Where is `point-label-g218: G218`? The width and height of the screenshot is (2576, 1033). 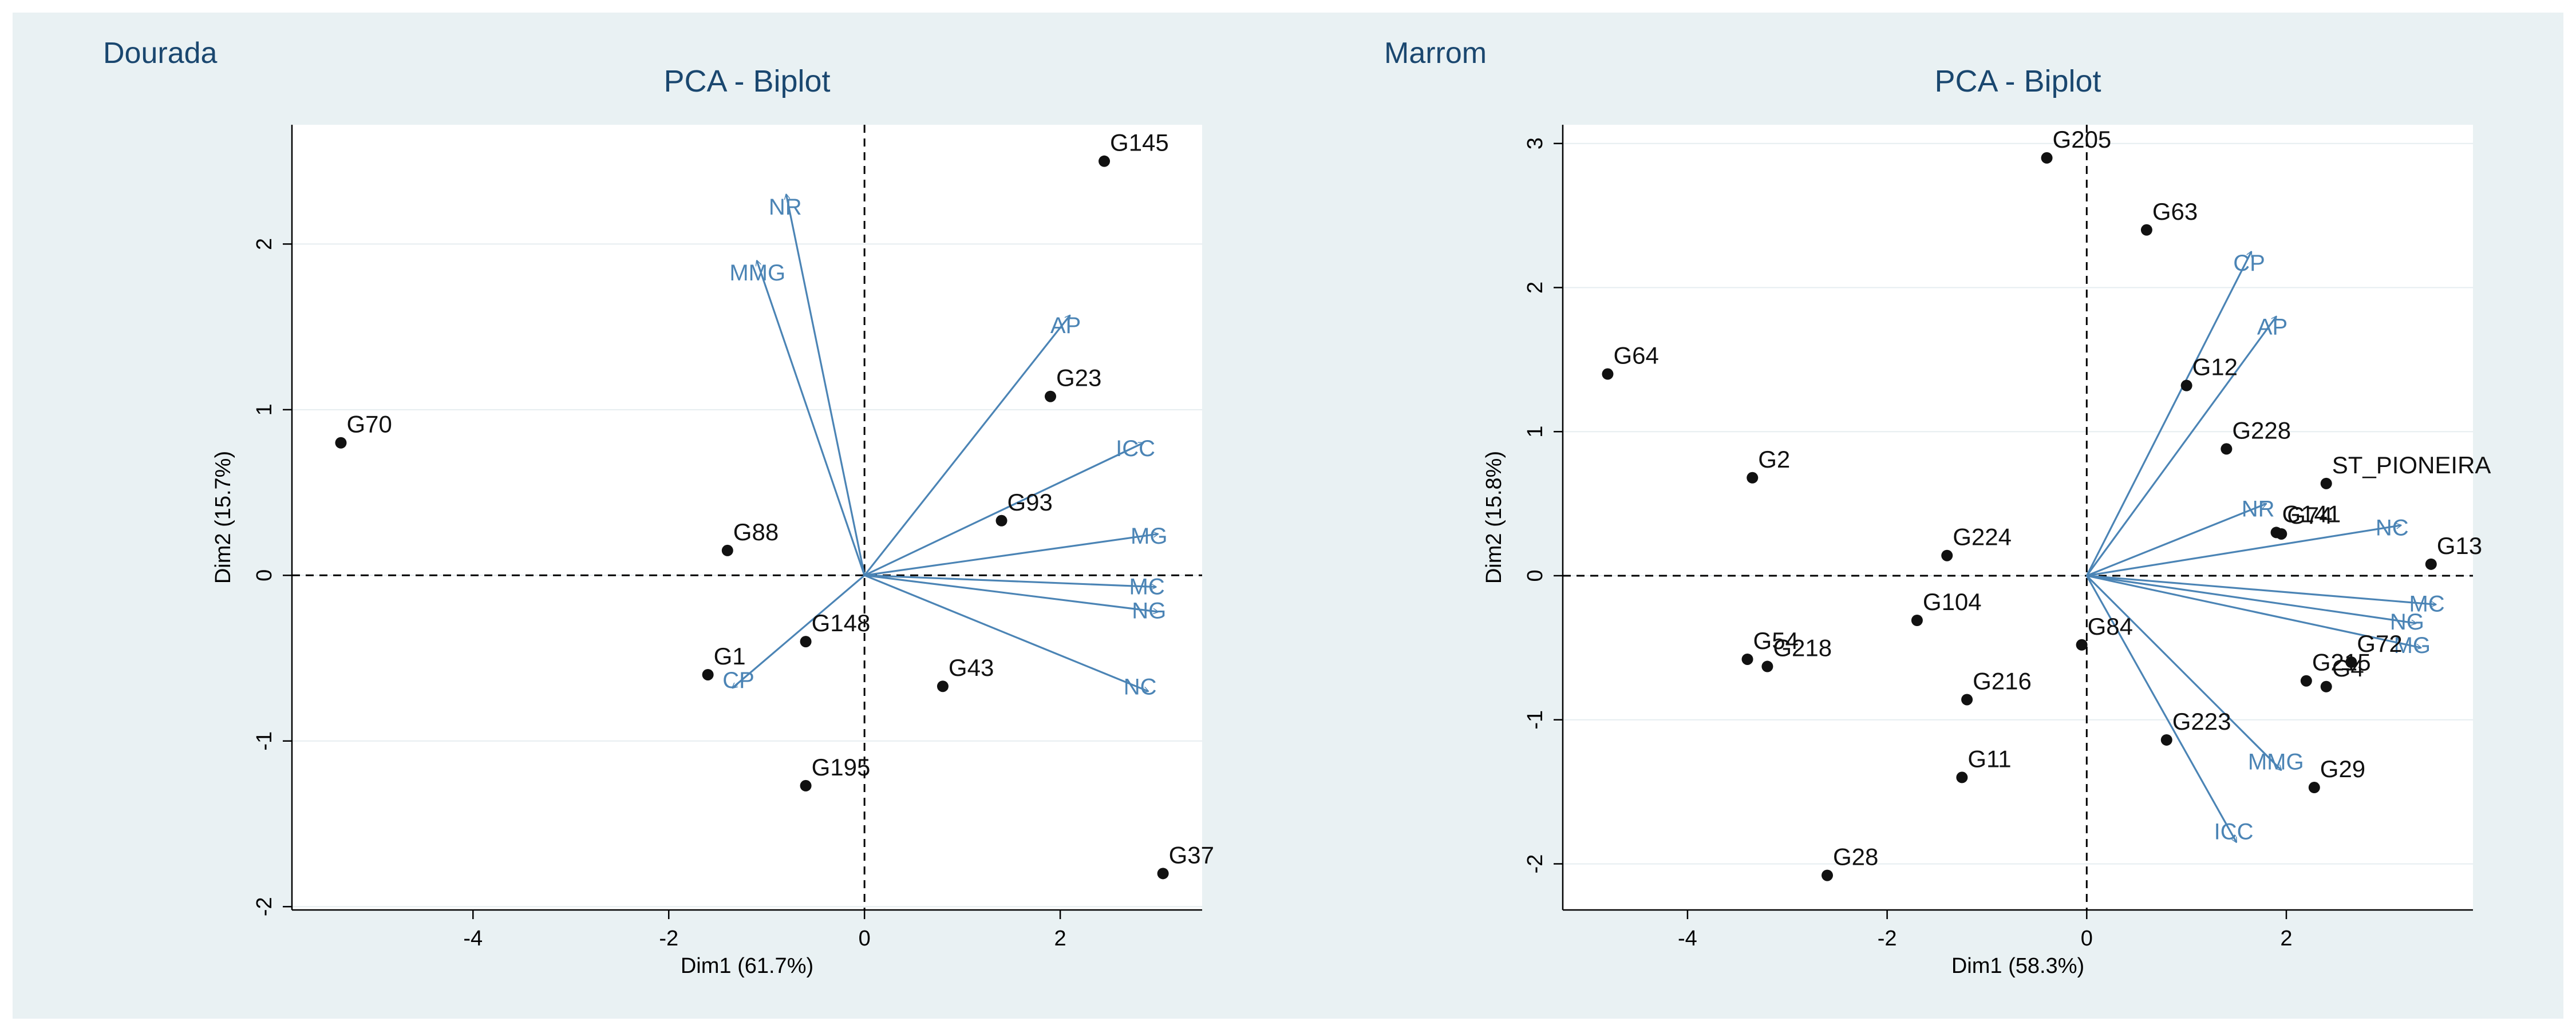
point-label-g218: G218 is located at coordinates (1802, 648).